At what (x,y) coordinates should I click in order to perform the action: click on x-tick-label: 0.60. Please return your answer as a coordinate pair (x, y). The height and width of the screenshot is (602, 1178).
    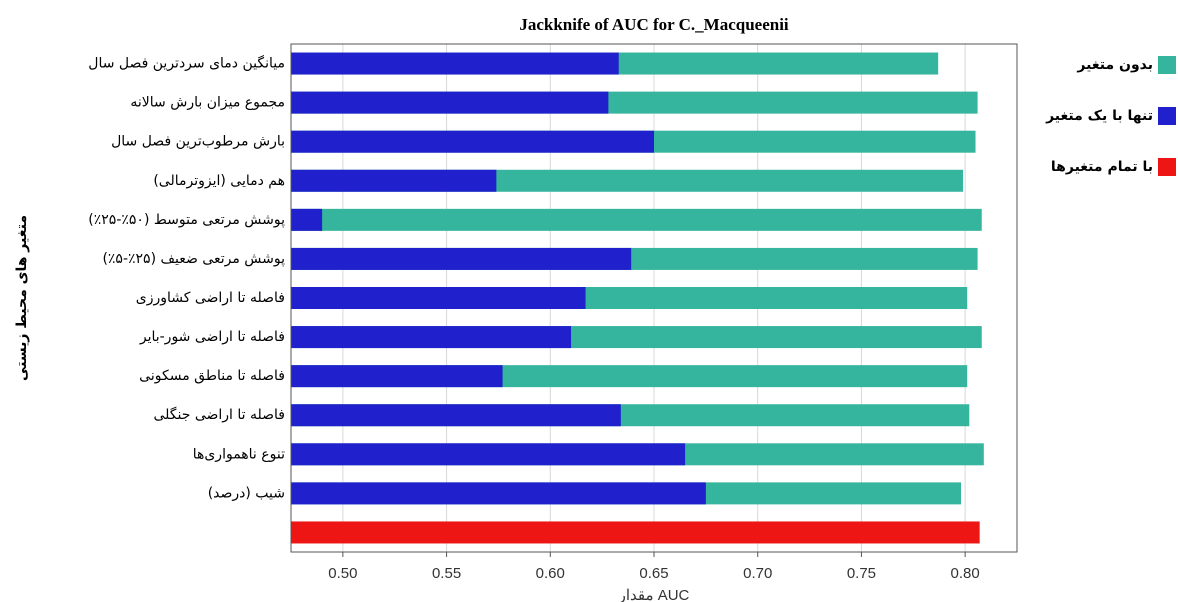
    Looking at the image, I should click on (550, 573).